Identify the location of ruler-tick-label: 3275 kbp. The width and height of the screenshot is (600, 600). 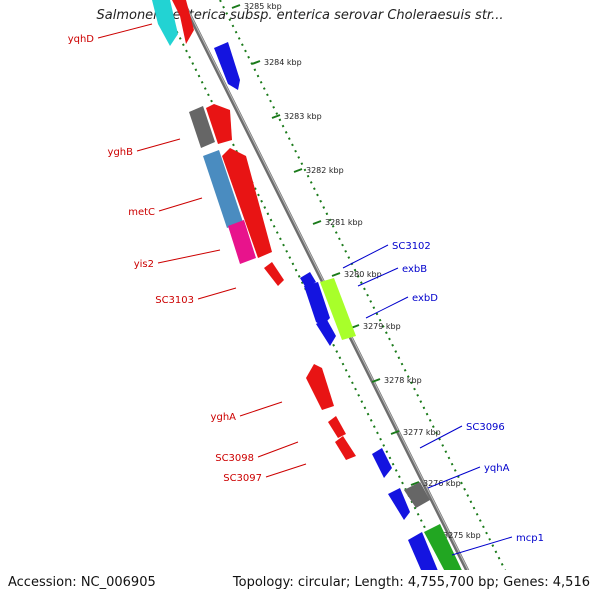
(462, 535).